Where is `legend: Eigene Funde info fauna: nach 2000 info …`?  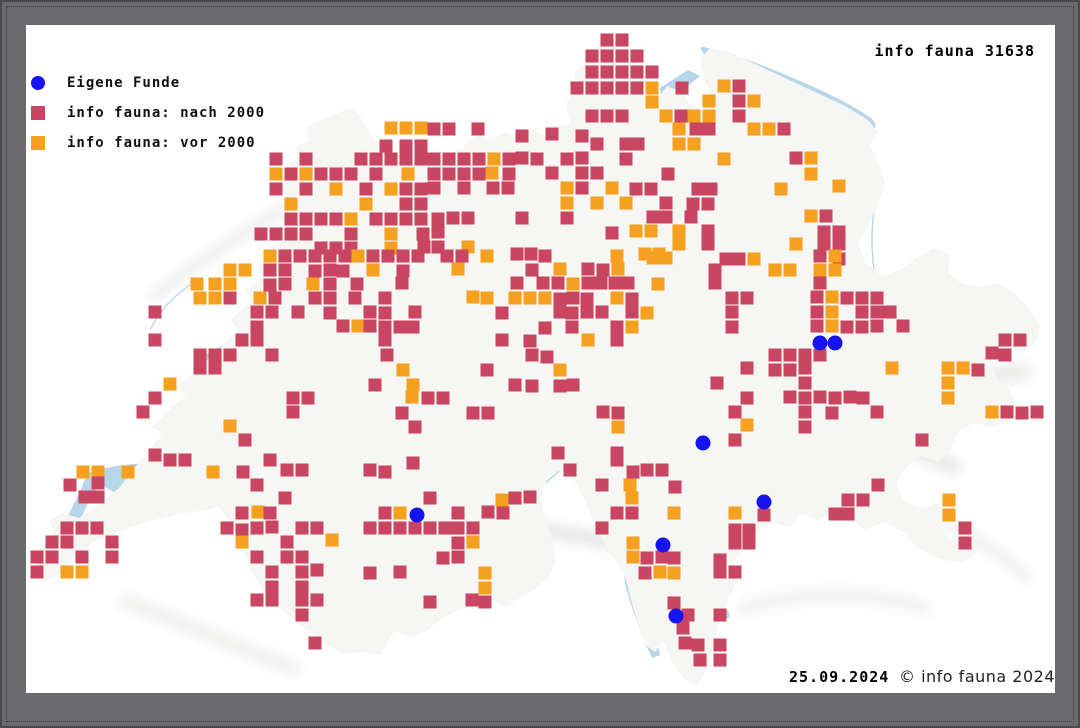
legend: Eigene Funde info fauna: nach 2000 info … is located at coordinates (148, 113).